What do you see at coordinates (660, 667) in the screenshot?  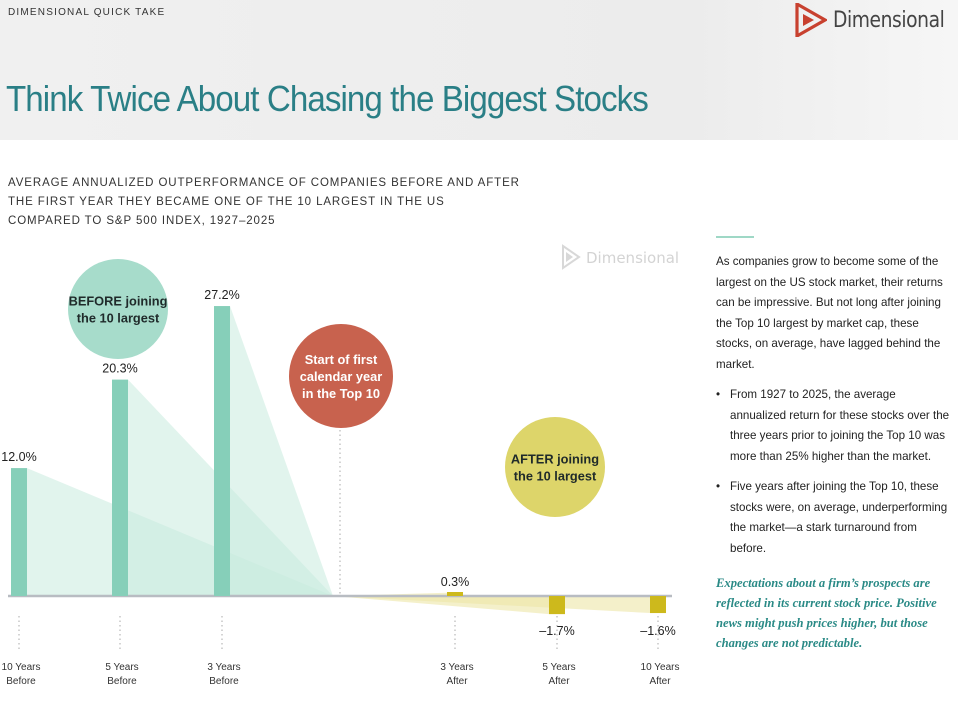 I see `category-label-5-0: 10 Years` at bounding box center [660, 667].